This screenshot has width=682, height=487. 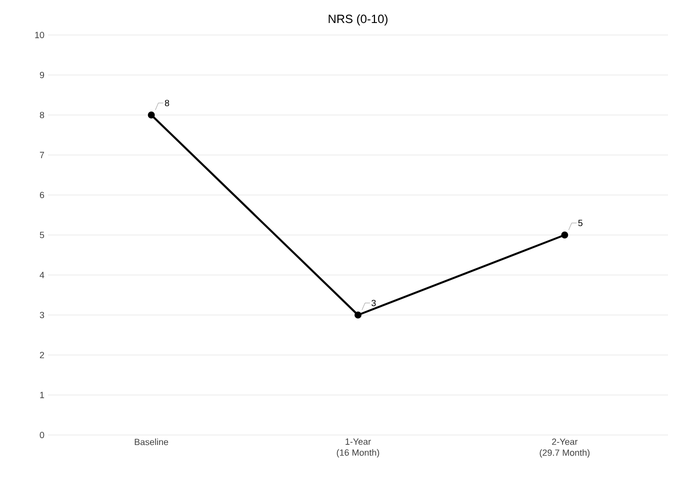 I want to click on x-tick-label: 1-Year (16 Month), so click(x=358, y=448).